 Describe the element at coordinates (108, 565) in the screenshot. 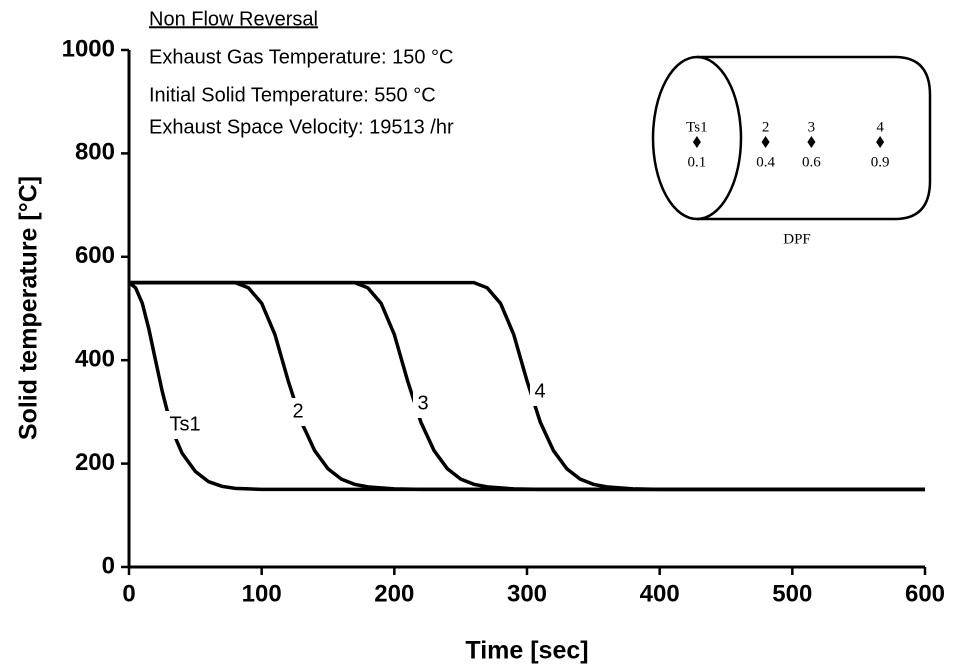

I see `y-tick-label: 0` at that location.